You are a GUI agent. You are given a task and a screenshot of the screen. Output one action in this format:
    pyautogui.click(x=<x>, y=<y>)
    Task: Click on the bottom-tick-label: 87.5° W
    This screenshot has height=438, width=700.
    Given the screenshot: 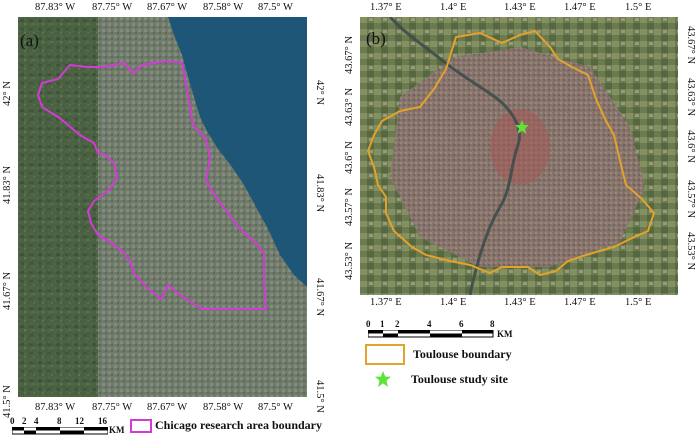 What is the action you would take?
    pyautogui.click(x=275, y=407)
    